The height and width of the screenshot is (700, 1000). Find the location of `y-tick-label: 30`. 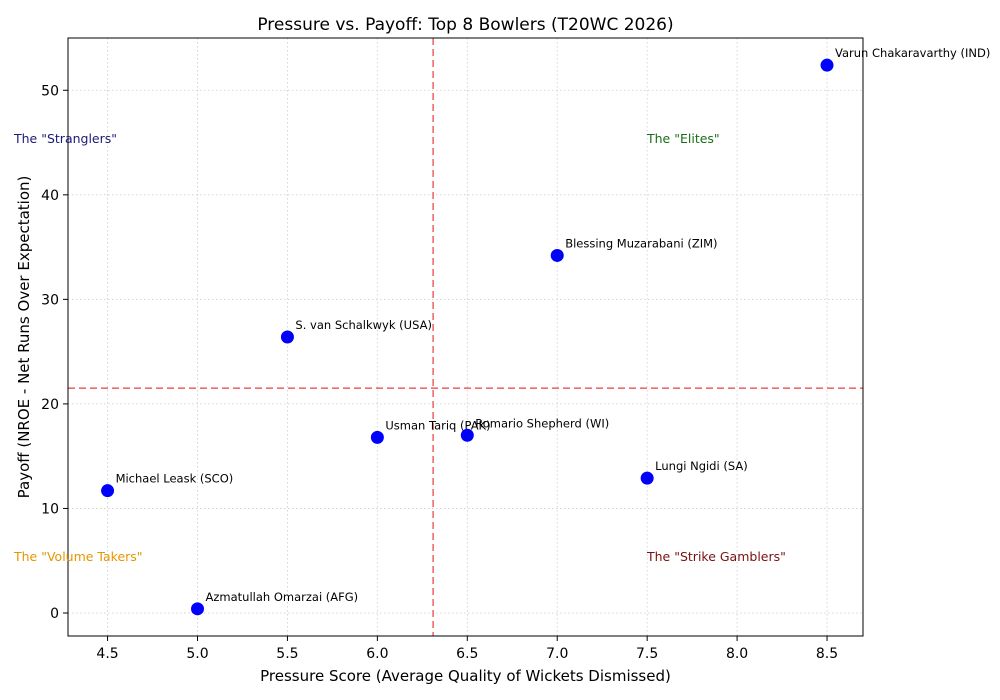

y-tick-label: 30 is located at coordinates (50, 300).